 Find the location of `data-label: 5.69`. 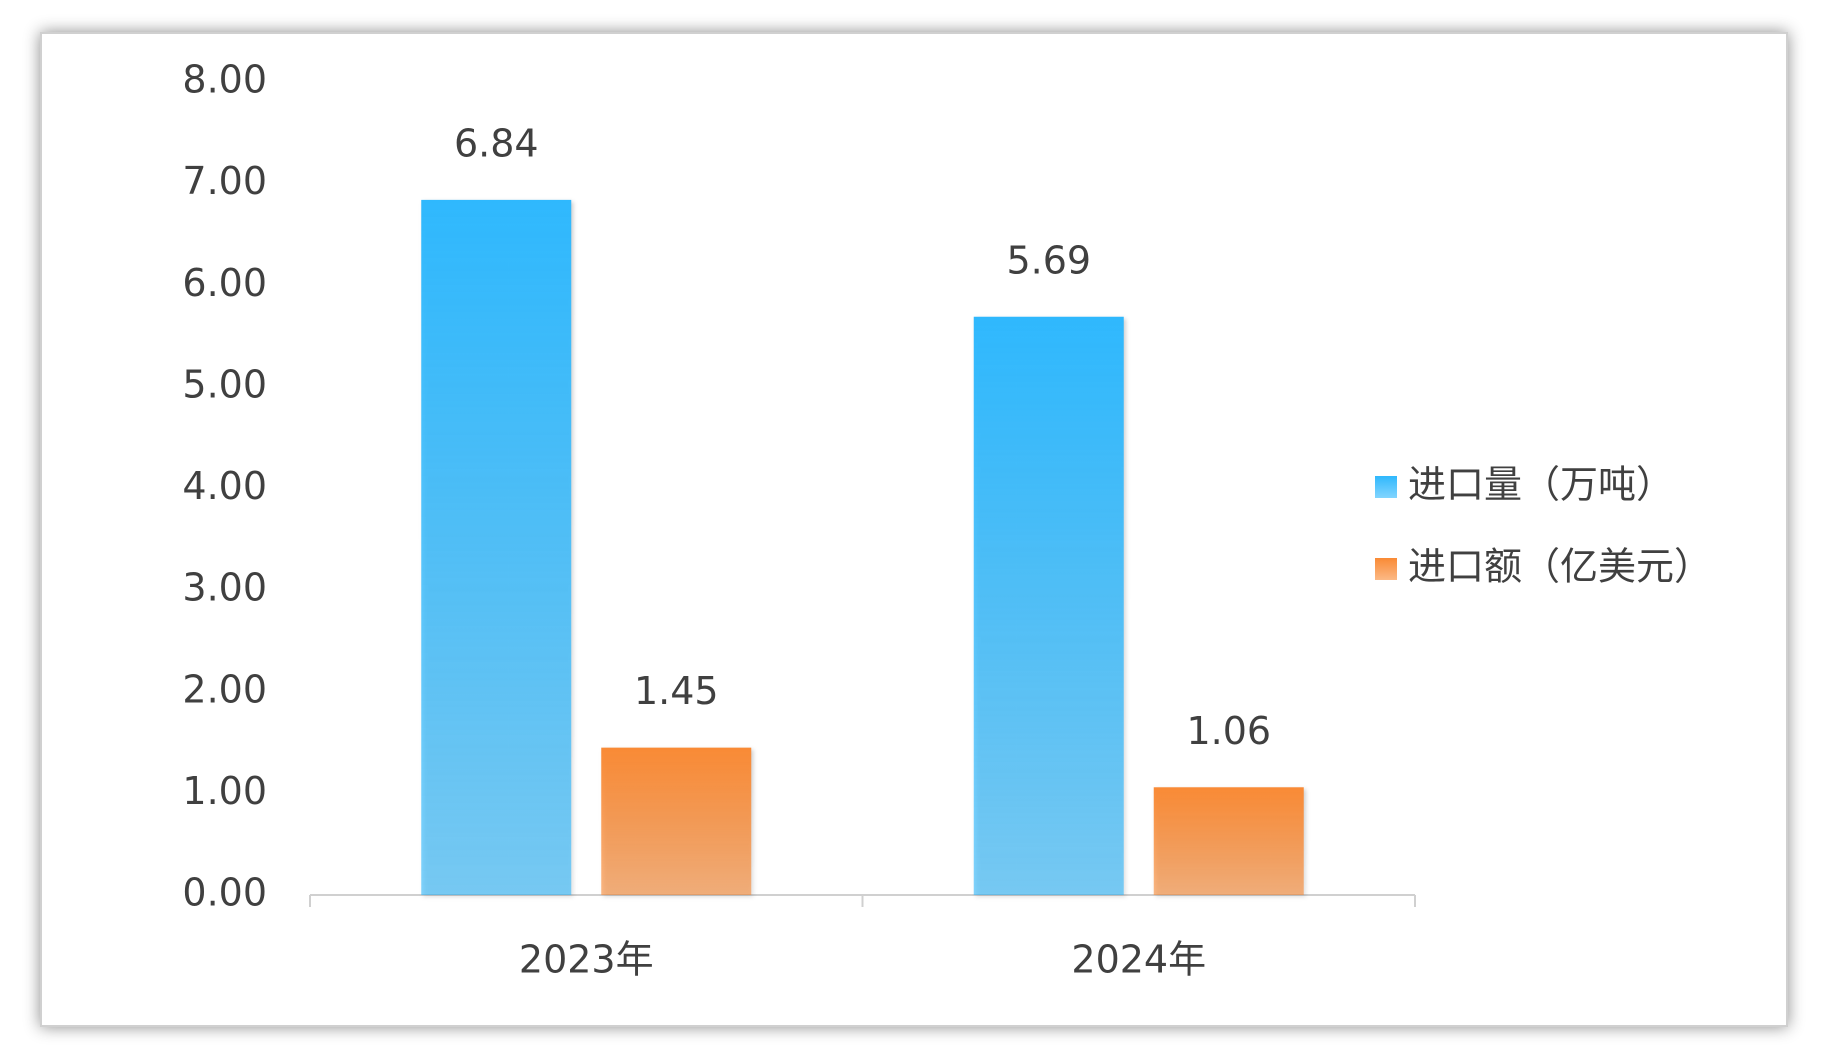

data-label: 5.69 is located at coordinates (1048, 260).